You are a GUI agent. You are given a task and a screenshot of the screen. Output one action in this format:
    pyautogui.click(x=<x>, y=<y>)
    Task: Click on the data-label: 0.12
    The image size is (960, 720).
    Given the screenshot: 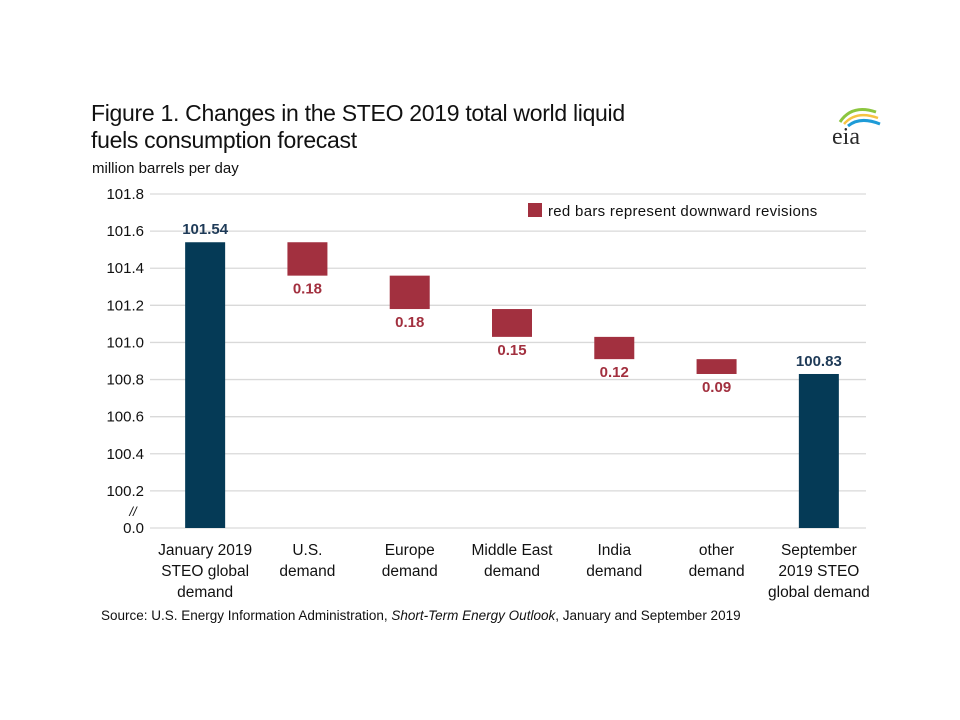 What is the action you would take?
    pyautogui.click(x=614, y=372)
    